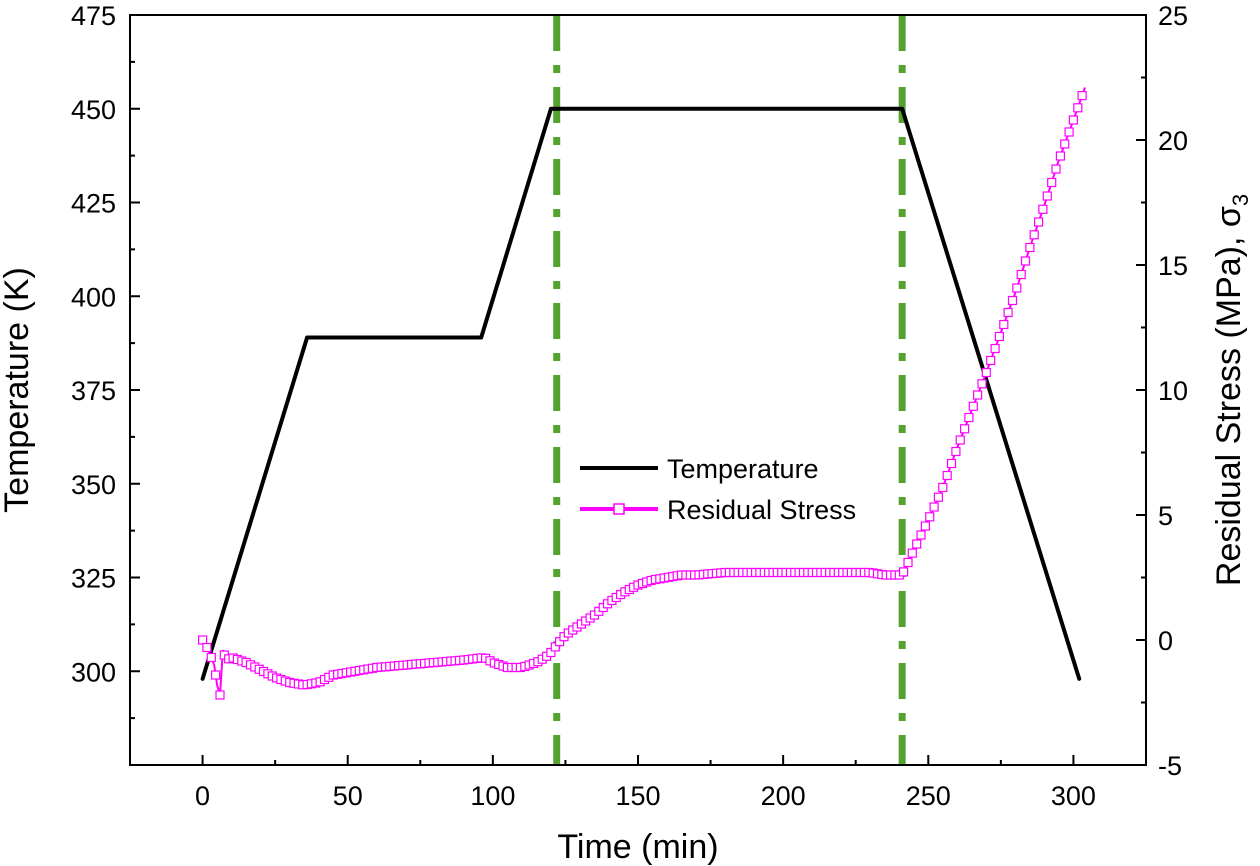  I want to click on y-axis-left: 300 325 350 375 400 425 450 475, so click(105, 383).